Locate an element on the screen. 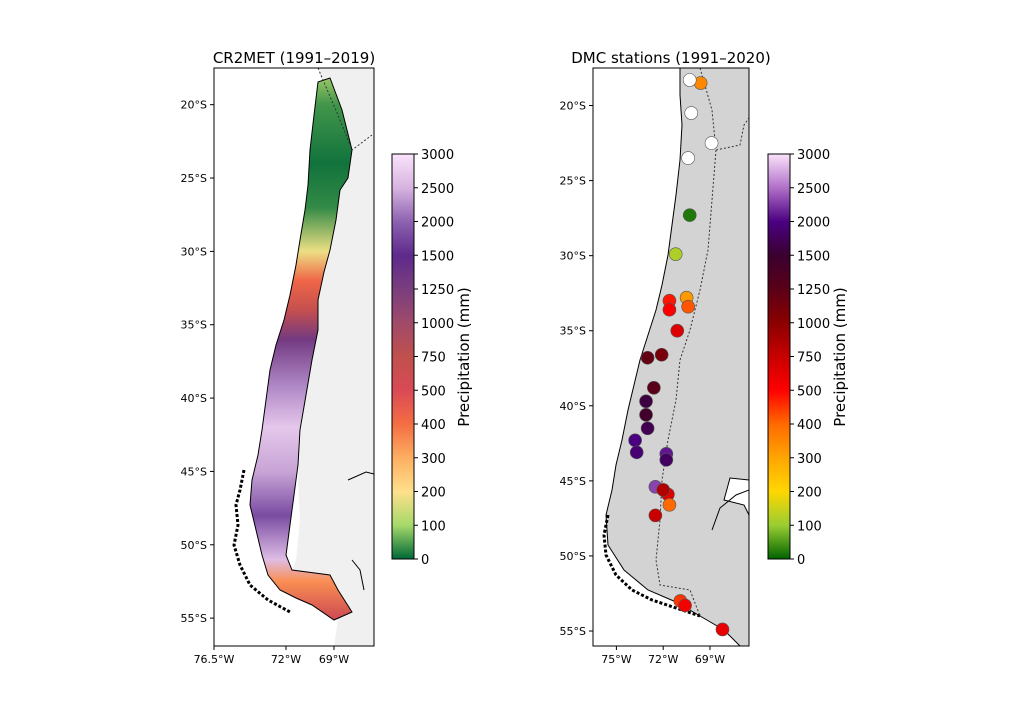  panel-2-y-axis: 20°S 25°S 30°S 35°S 40°S 45°S 50°S 55°S is located at coordinates (576, 369).